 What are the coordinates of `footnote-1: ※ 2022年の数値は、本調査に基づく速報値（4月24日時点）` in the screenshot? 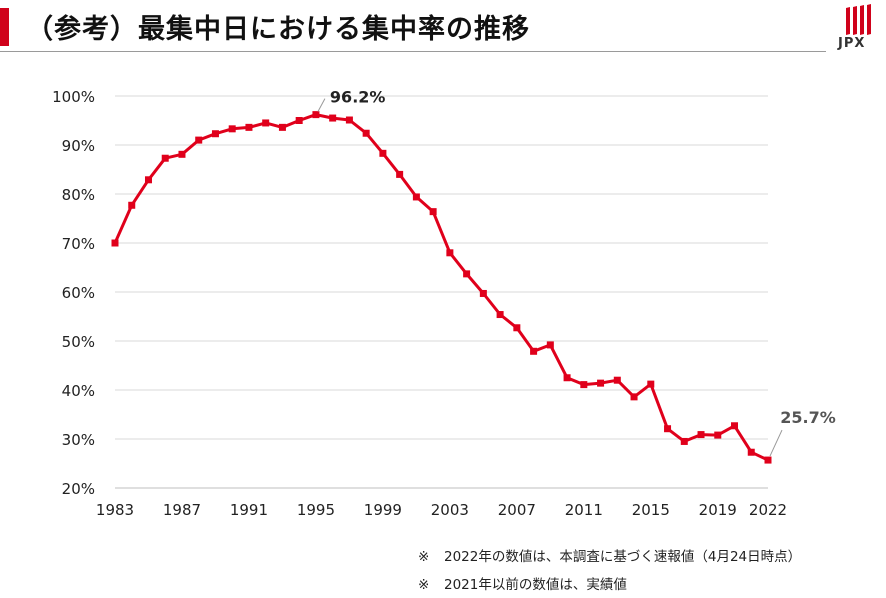 It's located at (609, 555).